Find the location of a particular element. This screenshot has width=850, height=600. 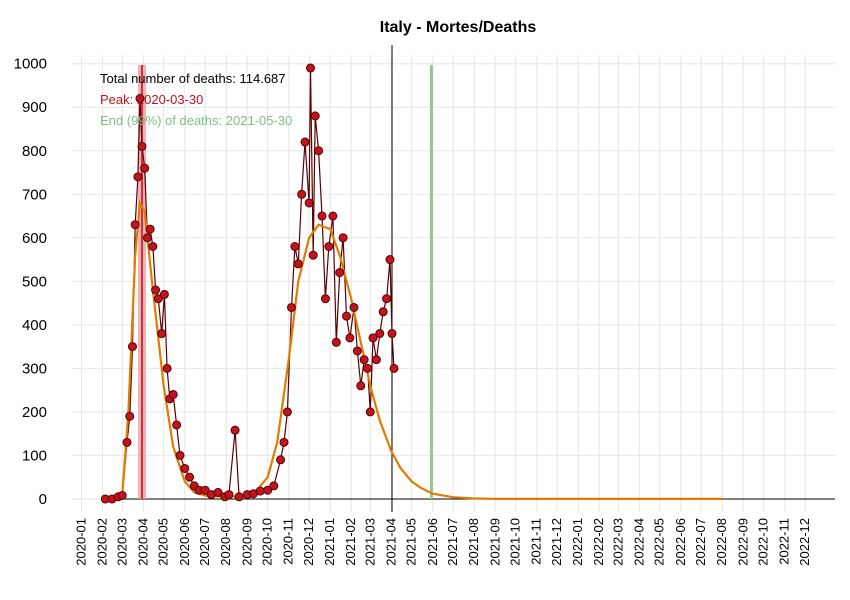

x-tick-label: 2022-05 is located at coordinates (659, 542).